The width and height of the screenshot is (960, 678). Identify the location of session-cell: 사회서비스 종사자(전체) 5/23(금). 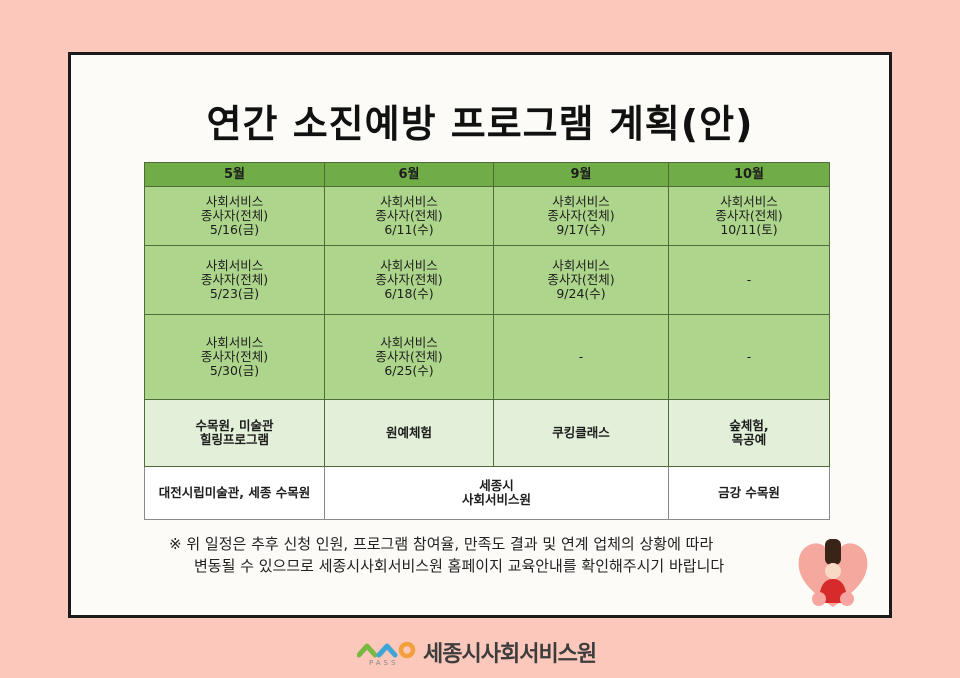
(234, 280).